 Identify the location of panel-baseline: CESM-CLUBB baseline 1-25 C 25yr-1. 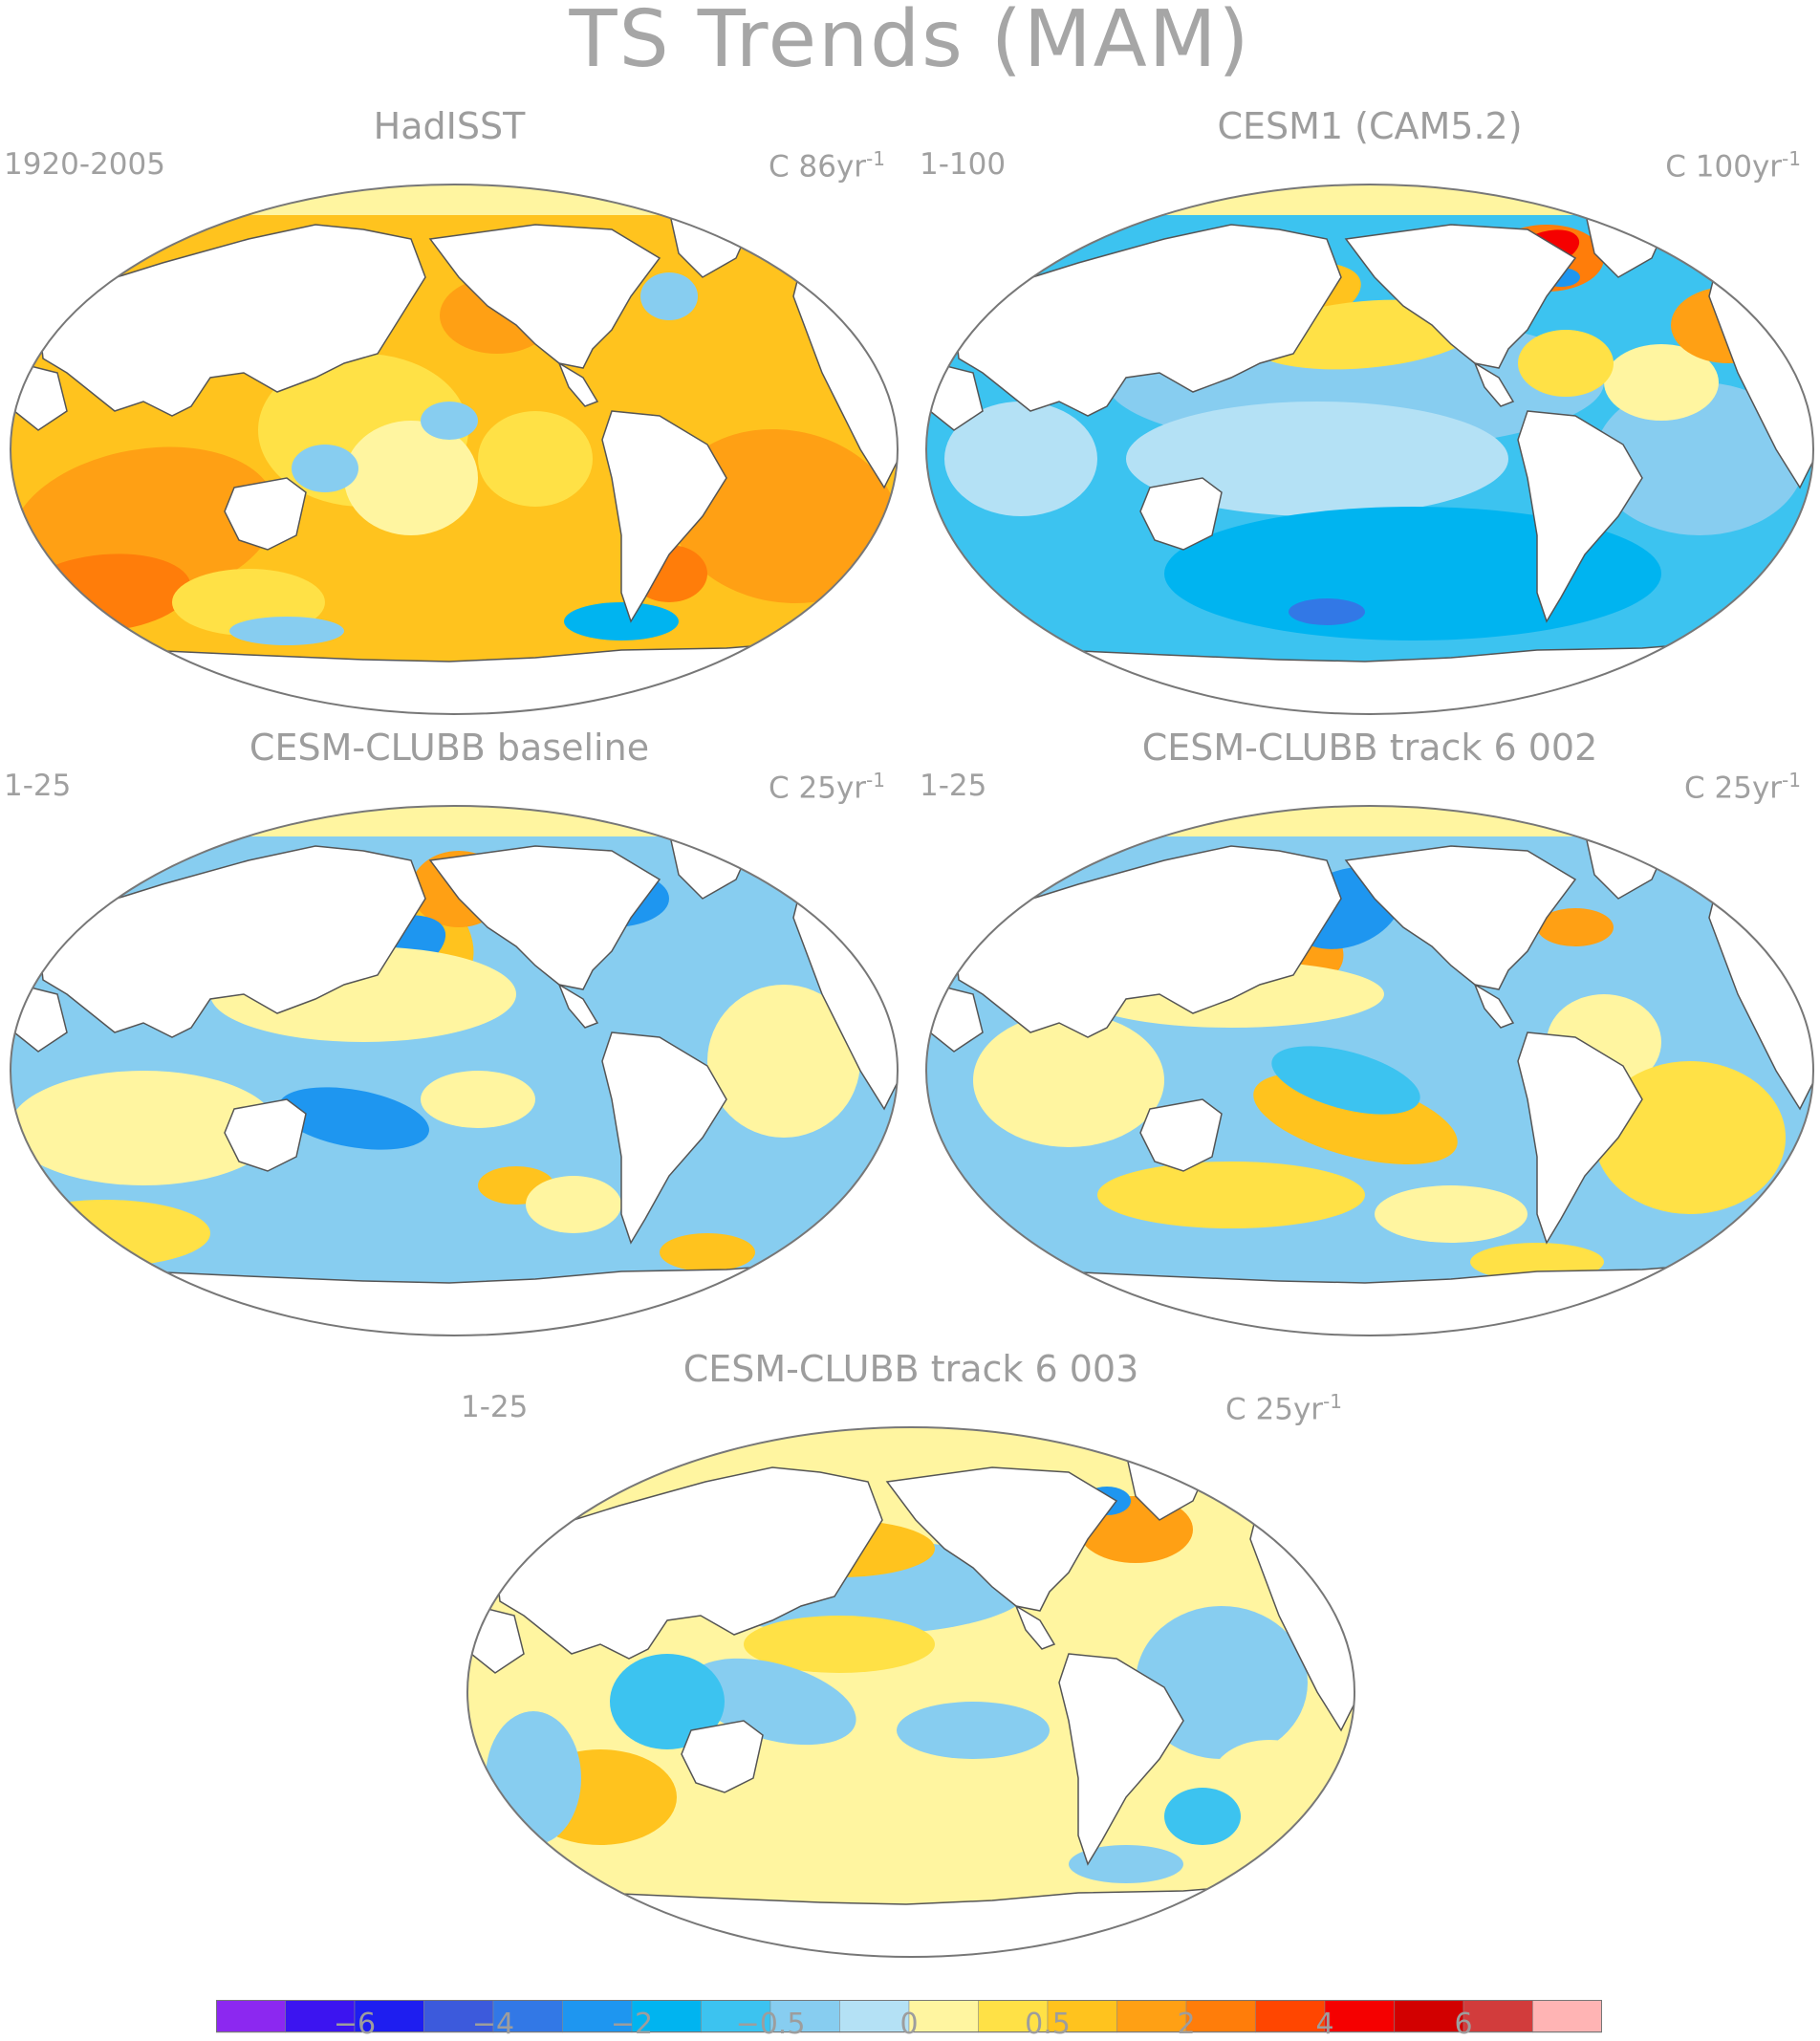
(454, 1032).